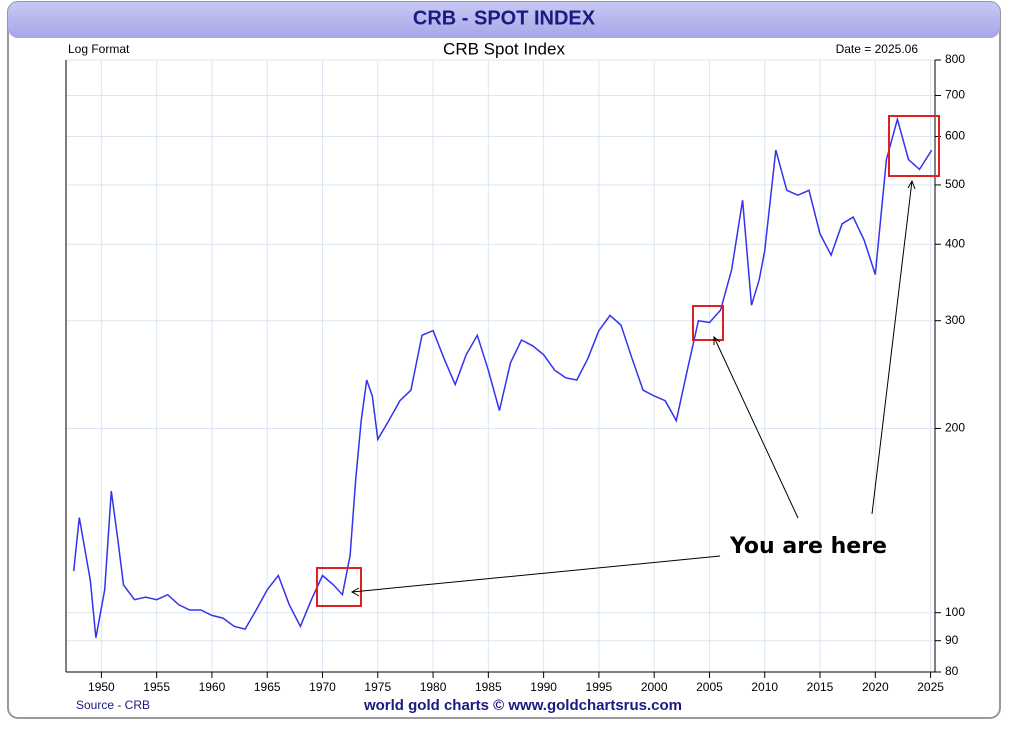 Image resolution: width=1015 pixels, height=733 pixels. I want to click on y-tick-label: 800, so click(955, 59).